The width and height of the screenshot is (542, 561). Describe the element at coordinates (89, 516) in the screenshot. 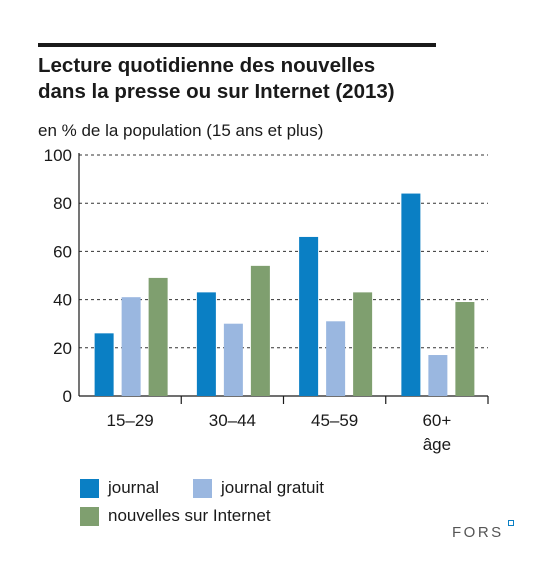

I see `legend-swatch-nouvelles-internet` at that location.